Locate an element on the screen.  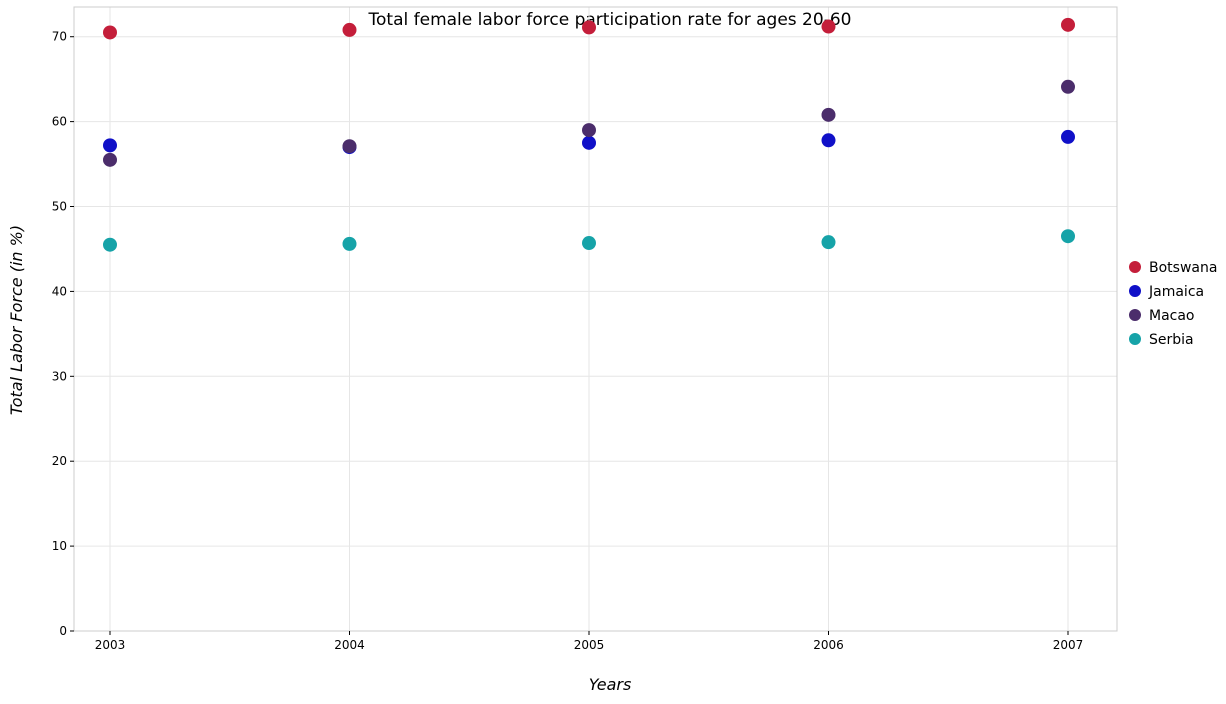
legend-label-macao: Macao is located at coordinates (1172, 316).